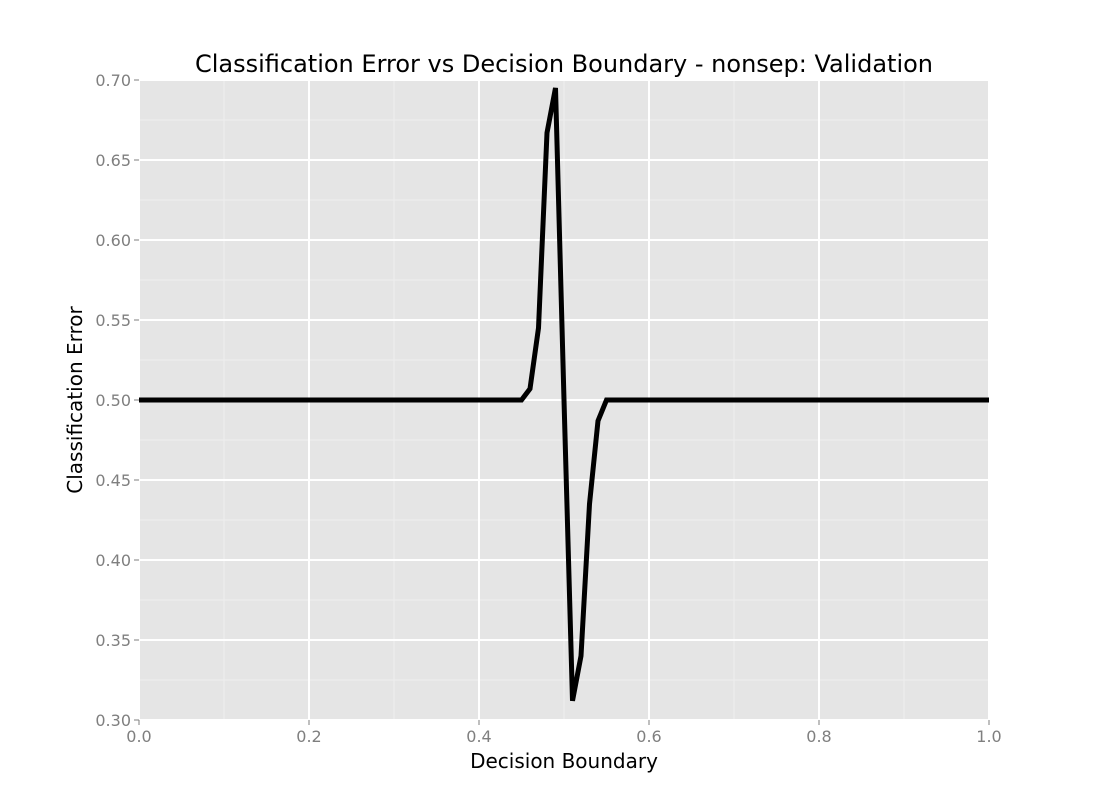  I want to click on x-tick-label: 0.0, so click(138, 736).